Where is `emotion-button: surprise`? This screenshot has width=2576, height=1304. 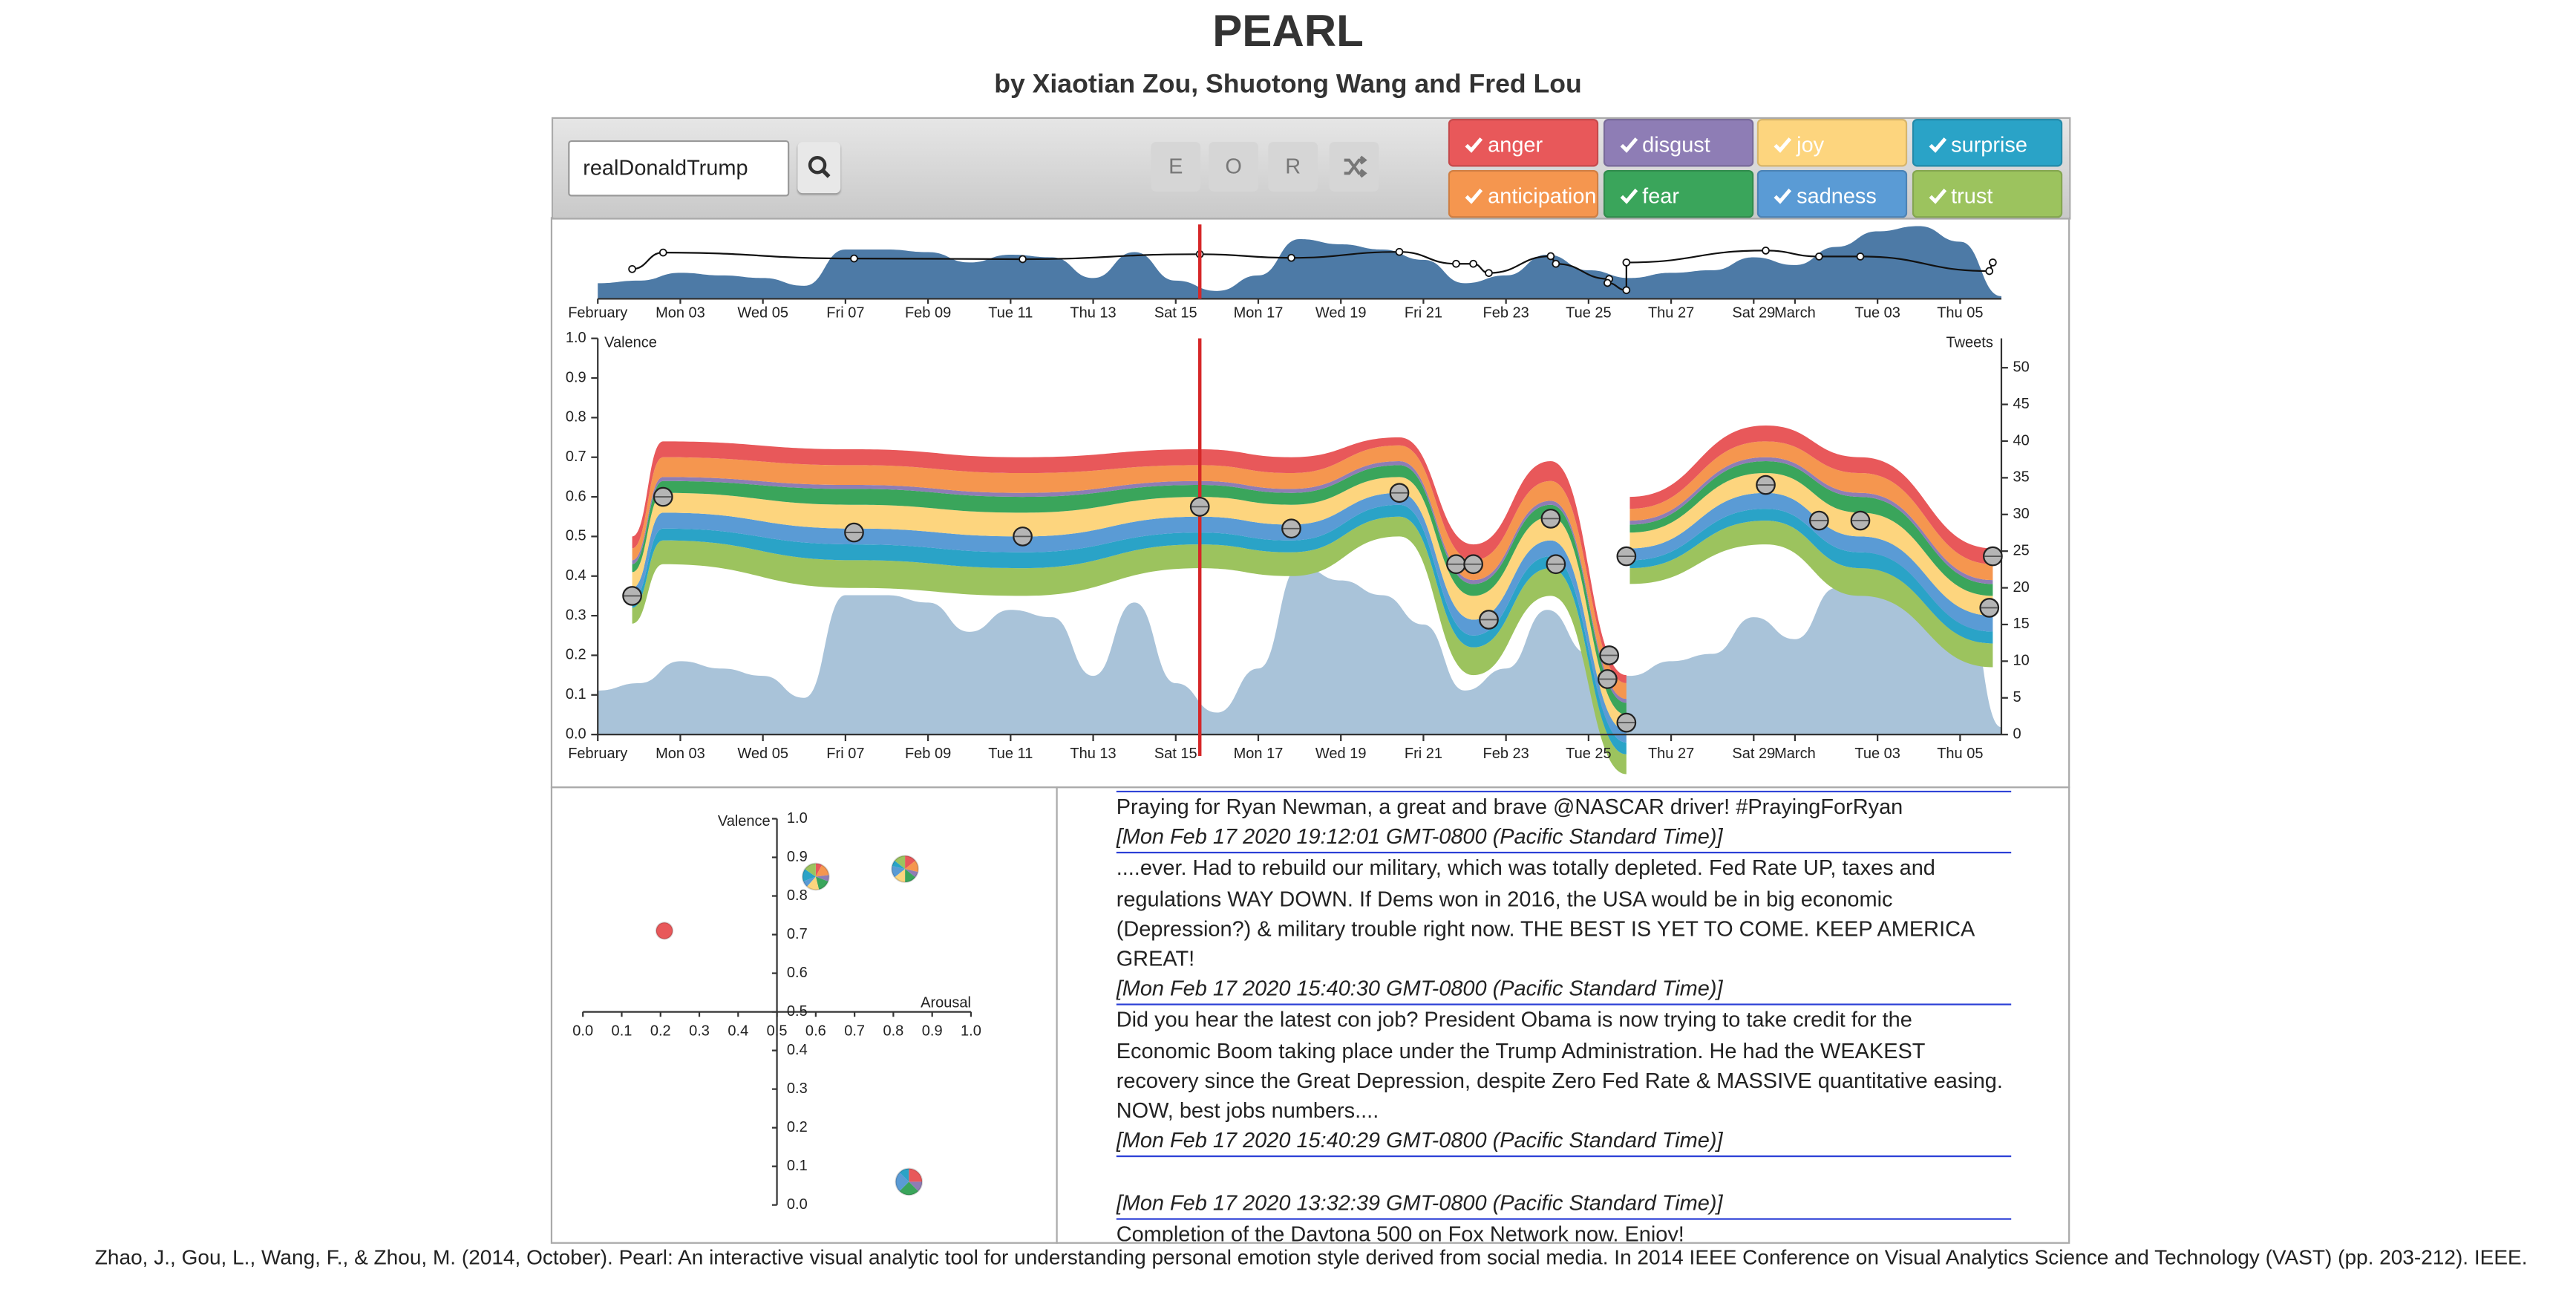 emotion-button: surprise is located at coordinates (1986, 143).